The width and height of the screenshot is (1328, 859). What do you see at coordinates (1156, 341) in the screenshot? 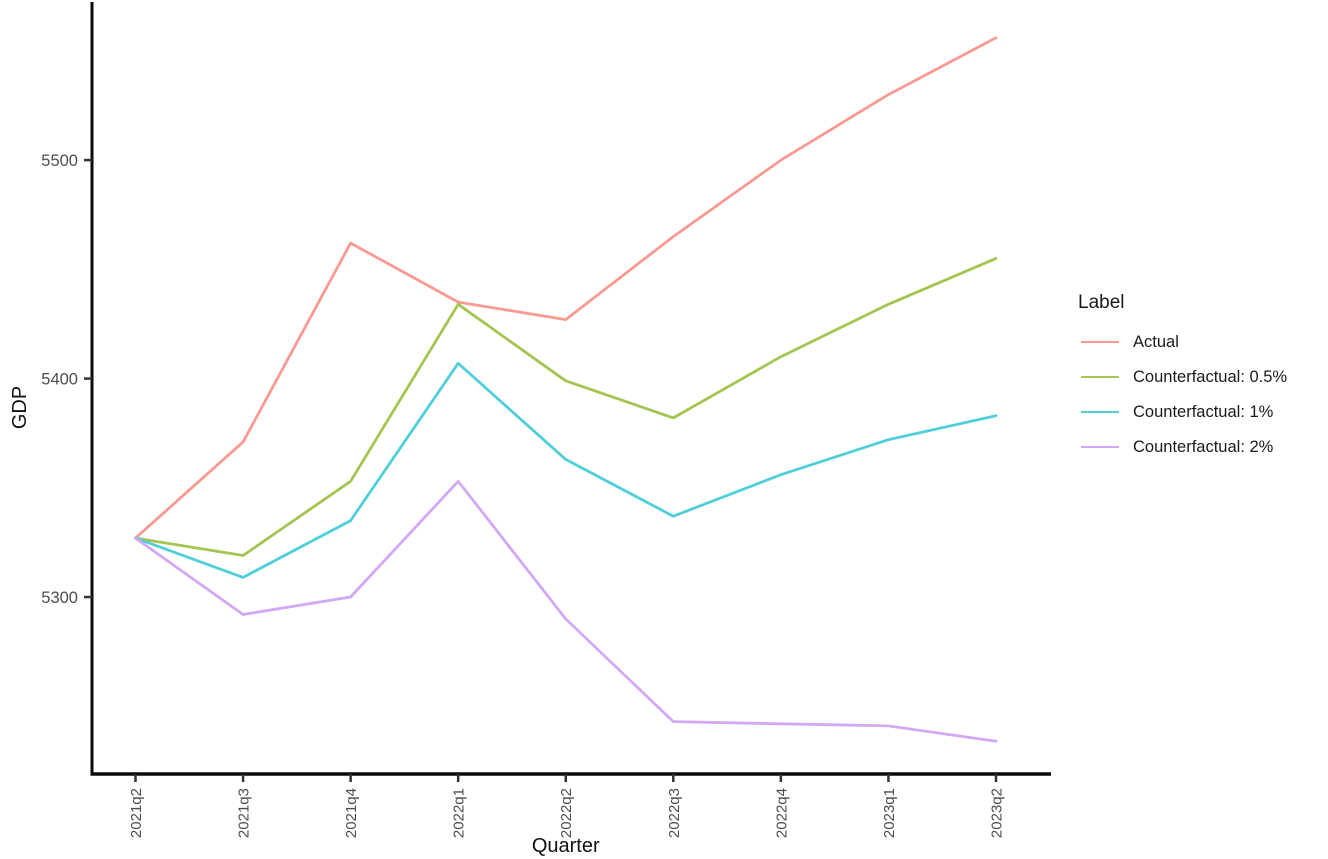
I see `legend-item-label: Actual` at bounding box center [1156, 341].